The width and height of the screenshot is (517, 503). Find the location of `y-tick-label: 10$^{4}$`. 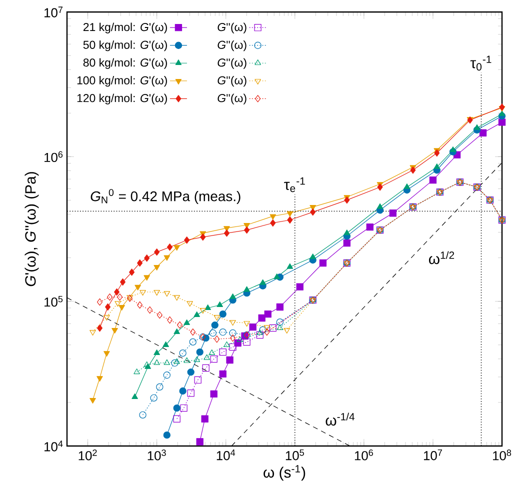

y-tick-label: 10$^{4}$ is located at coordinates (53, 446).